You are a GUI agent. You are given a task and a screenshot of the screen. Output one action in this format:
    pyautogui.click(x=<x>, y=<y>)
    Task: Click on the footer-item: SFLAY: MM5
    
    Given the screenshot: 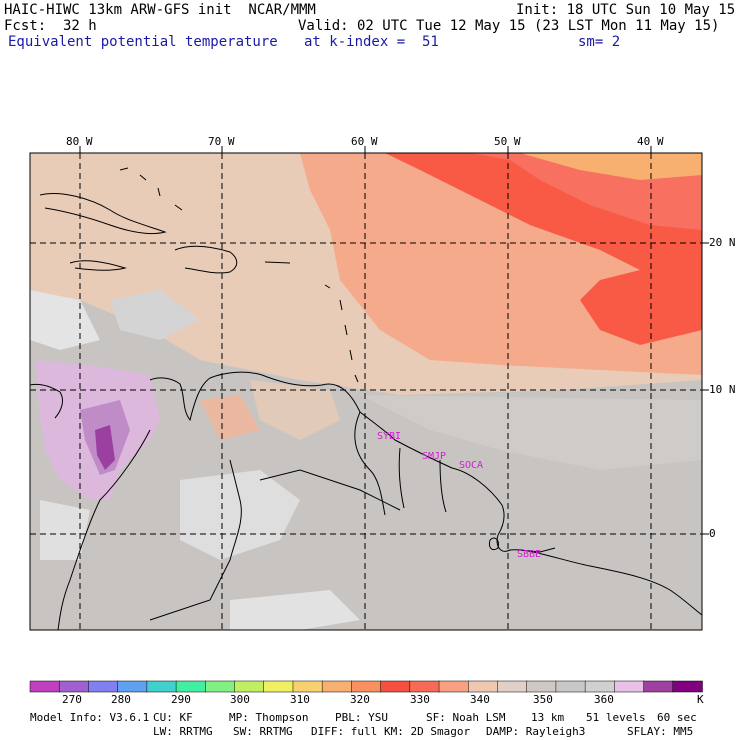 What is the action you would take?
    pyautogui.click(x=660, y=731)
    